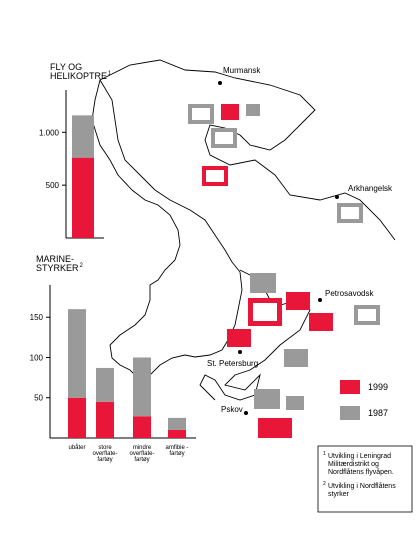  Describe the element at coordinates (232, 409) in the screenshot. I see `city-label: Pskov` at that location.